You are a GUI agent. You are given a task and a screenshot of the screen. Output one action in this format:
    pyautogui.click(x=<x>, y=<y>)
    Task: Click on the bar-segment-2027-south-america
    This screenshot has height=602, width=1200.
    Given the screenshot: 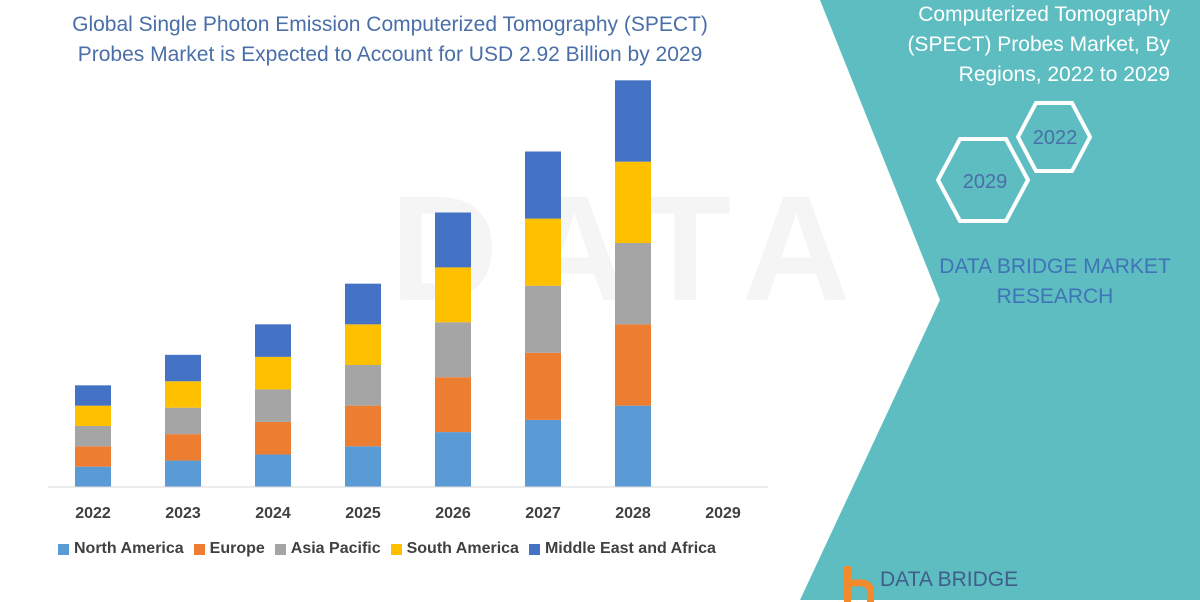 What is the action you would take?
    pyautogui.click(x=543, y=252)
    